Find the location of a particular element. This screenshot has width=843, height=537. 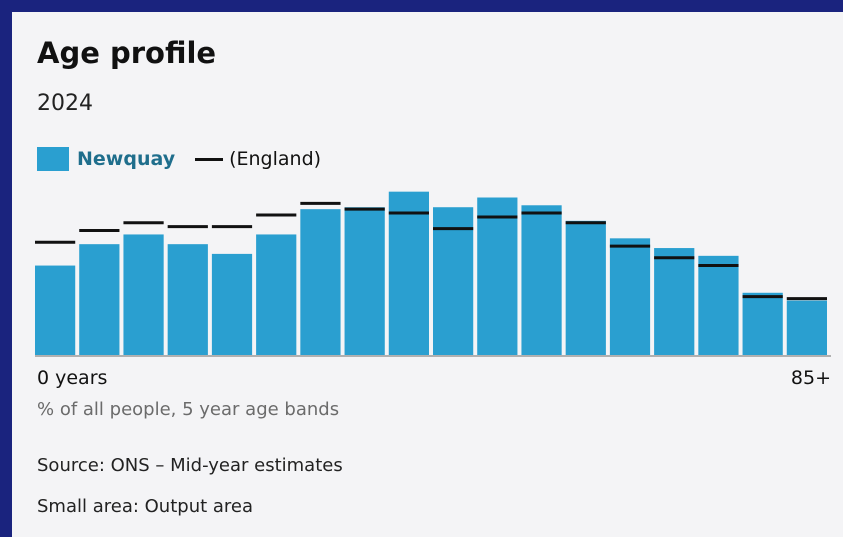

legend-series-label: Newquay is located at coordinates (126, 159).